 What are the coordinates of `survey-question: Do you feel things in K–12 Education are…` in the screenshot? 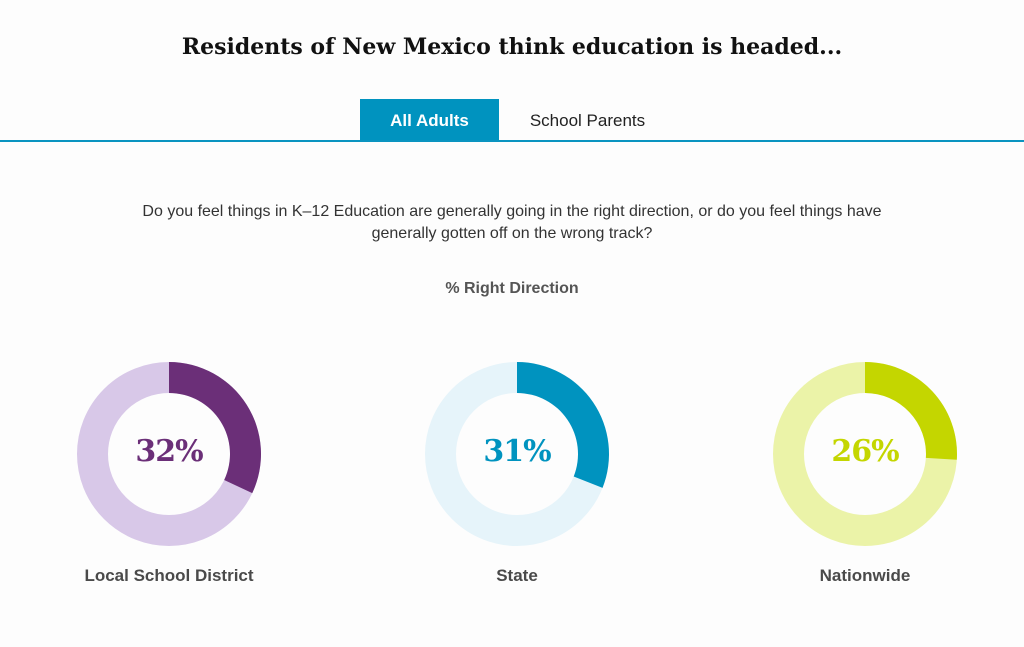 It's located at (512, 222).